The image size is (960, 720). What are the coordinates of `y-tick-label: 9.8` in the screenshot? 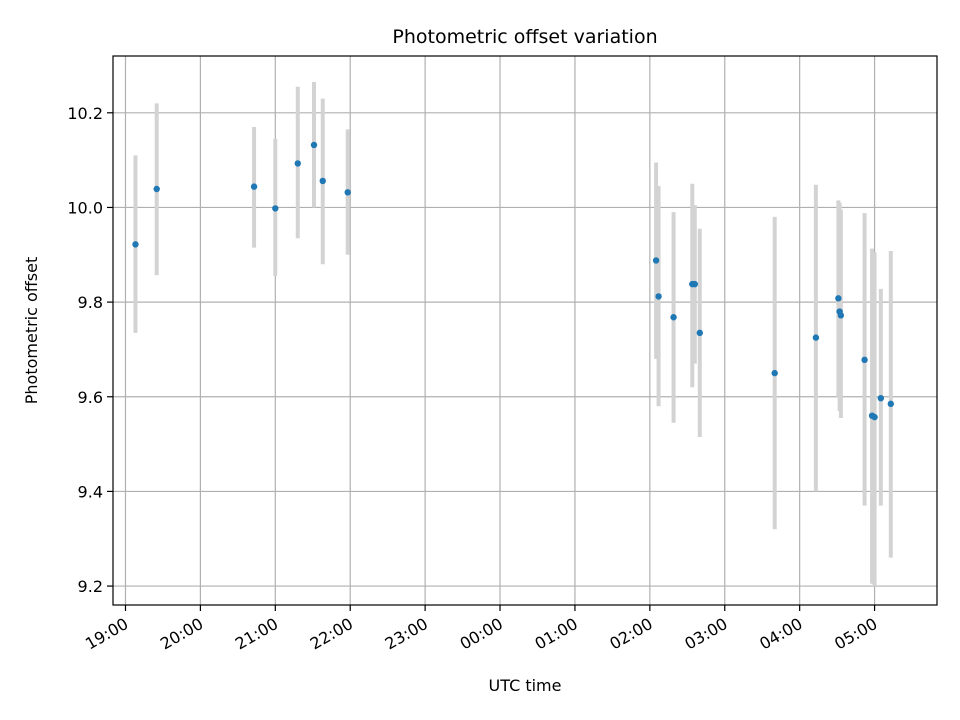 It's located at (90, 302).